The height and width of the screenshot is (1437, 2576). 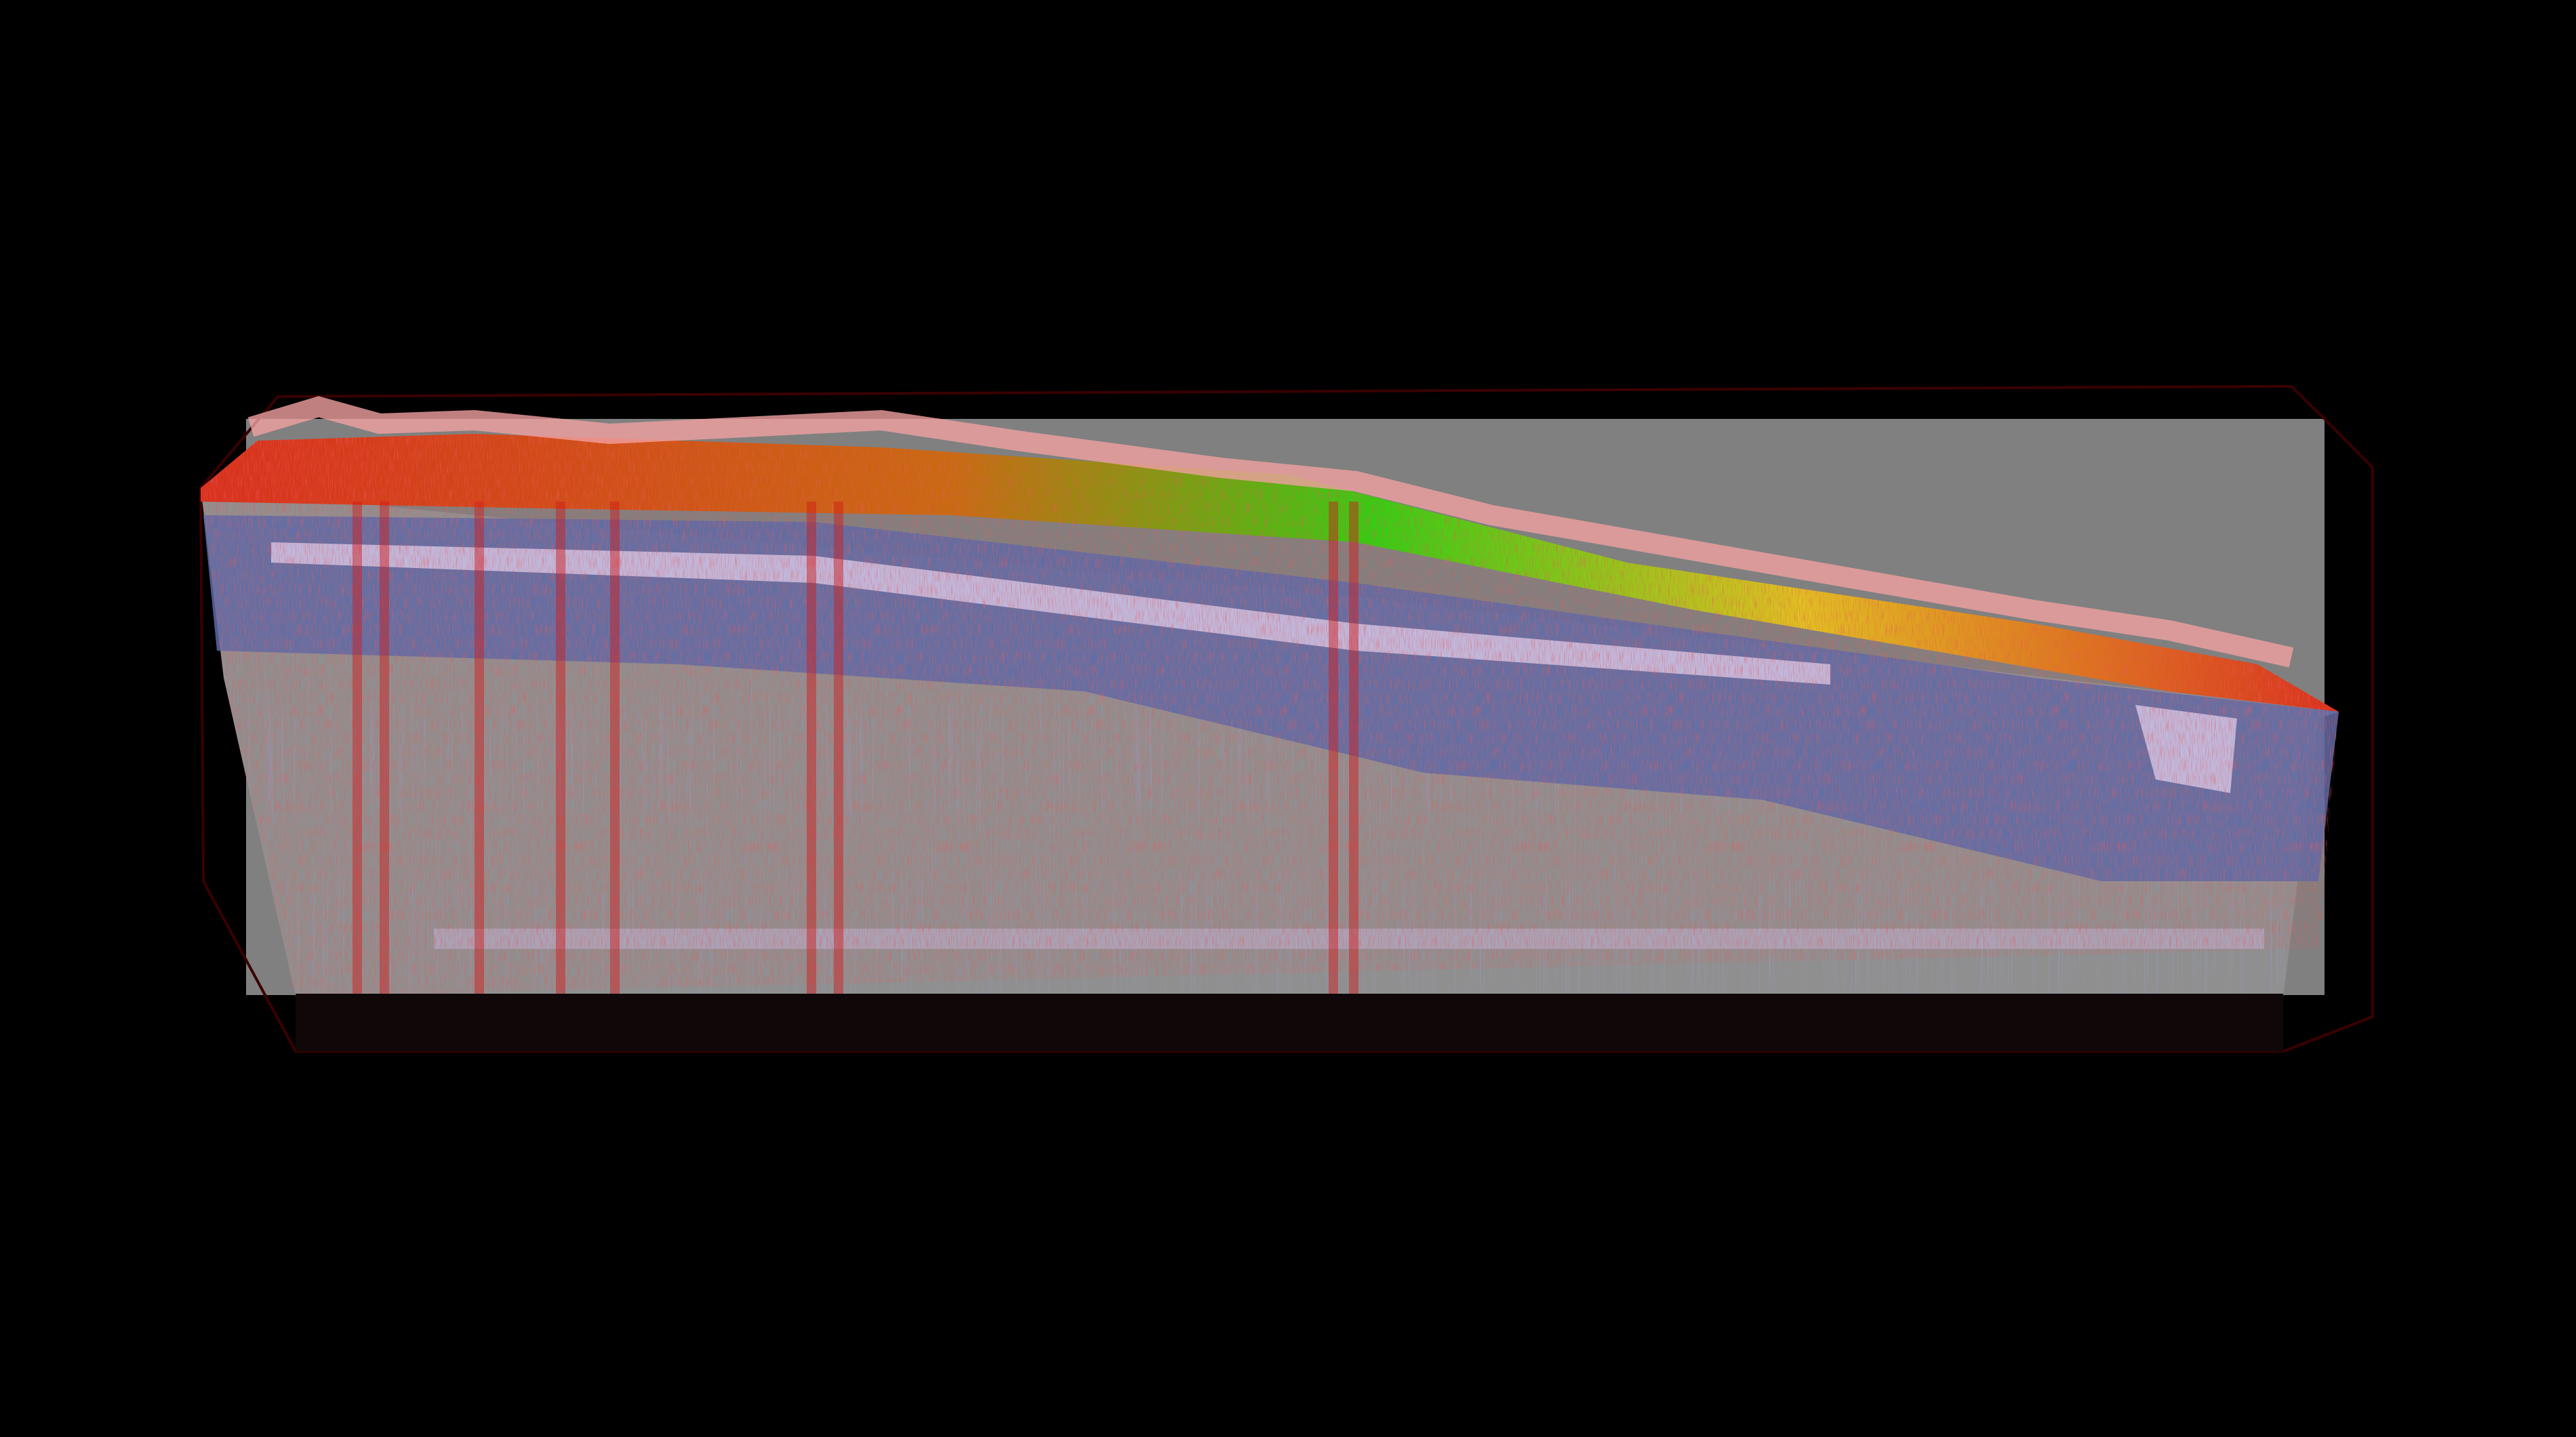 What do you see at coordinates (856, 773) in the screenshot?
I see `vertical-streaks` at bounding box center [856, 773].